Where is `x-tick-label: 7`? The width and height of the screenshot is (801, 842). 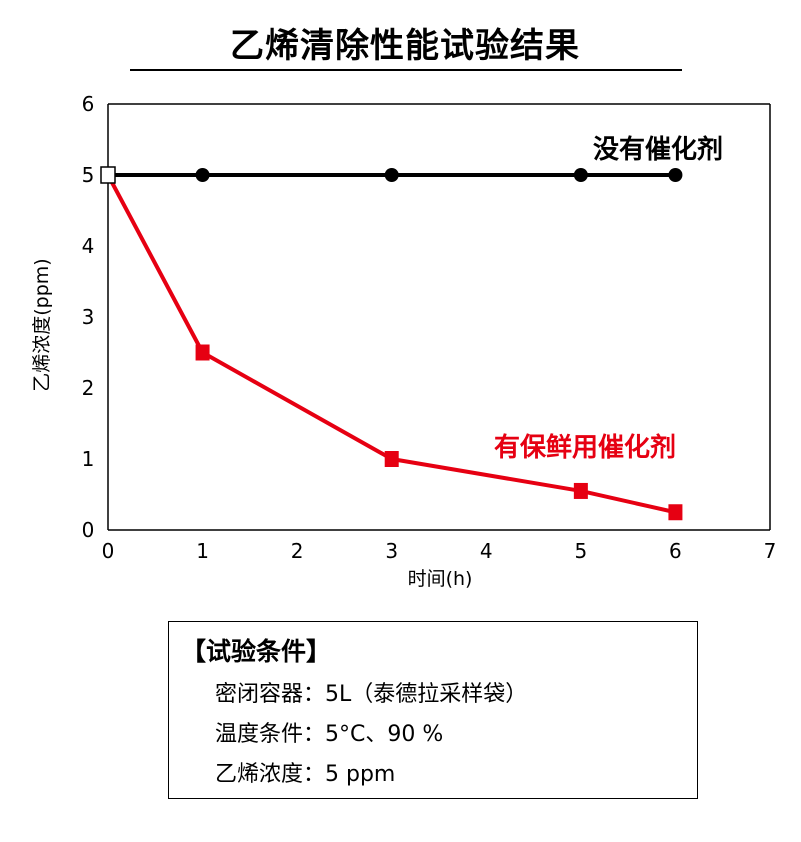
x-tick-label: 7 is located at coordinates (770, 551).